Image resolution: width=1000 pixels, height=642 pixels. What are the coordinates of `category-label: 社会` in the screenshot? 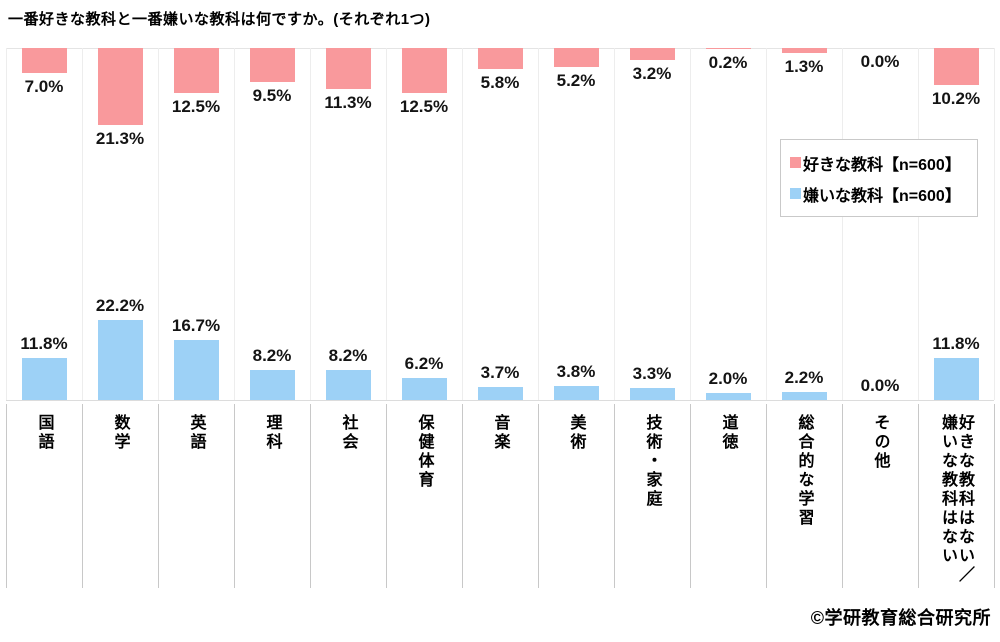 It's located at (348, 433).